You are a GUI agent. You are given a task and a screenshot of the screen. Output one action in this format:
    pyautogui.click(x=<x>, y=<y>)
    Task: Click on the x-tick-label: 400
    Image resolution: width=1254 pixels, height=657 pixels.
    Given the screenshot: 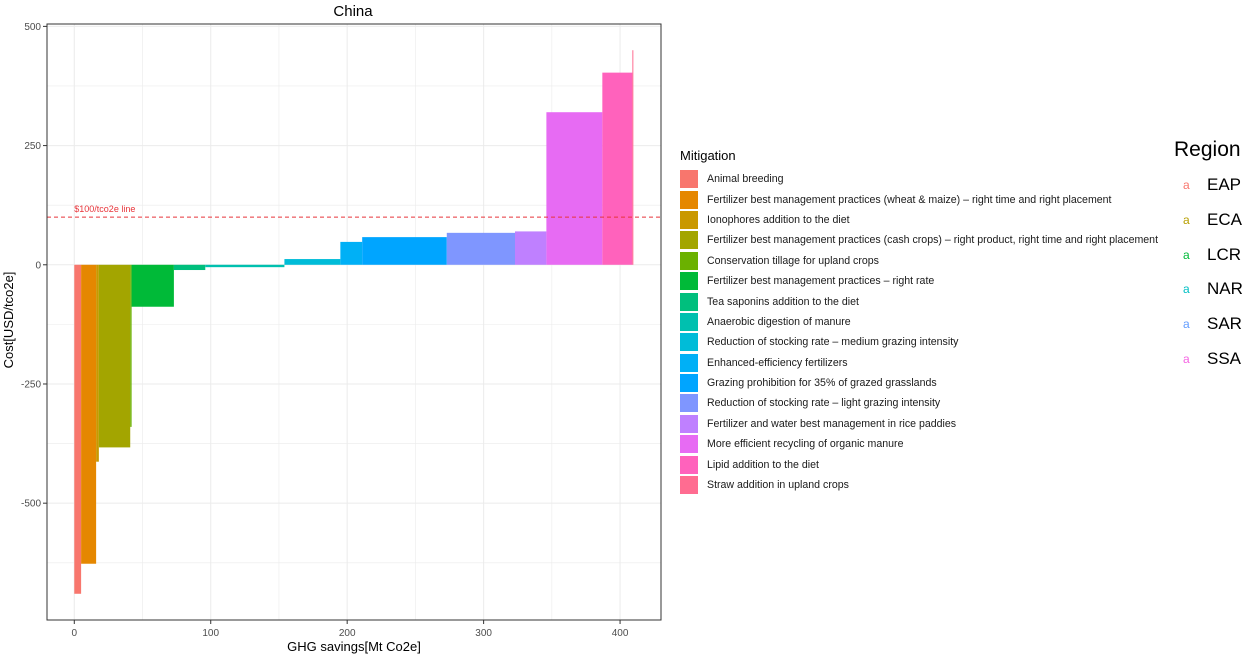 What is the action you would take?
    pyautogui.click(x=620, y=633)
    